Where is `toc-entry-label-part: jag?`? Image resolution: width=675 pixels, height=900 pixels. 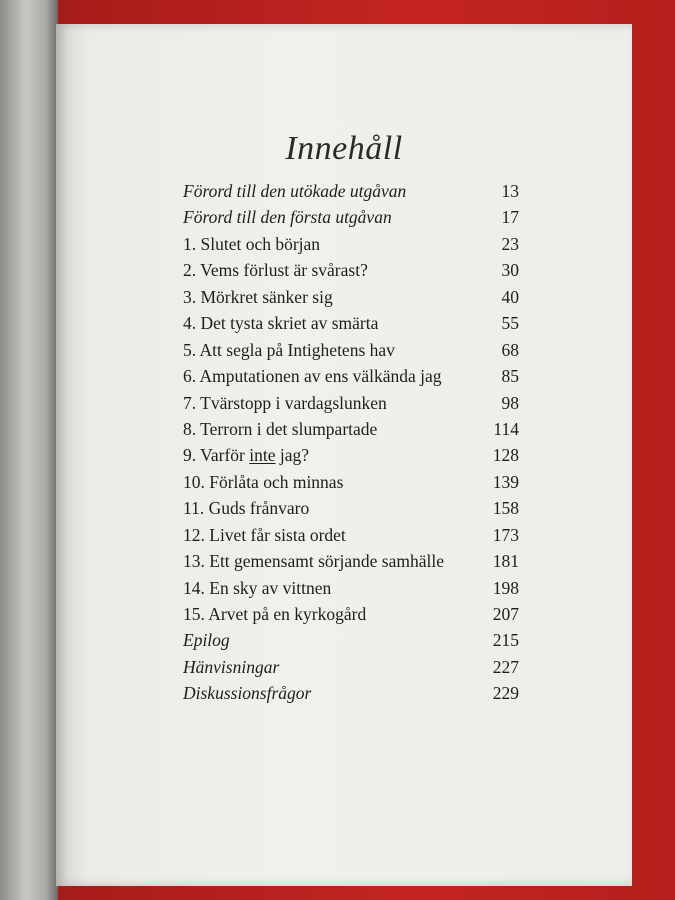 toc-entry-label-part: jag? is located at coordinates (292, 455).